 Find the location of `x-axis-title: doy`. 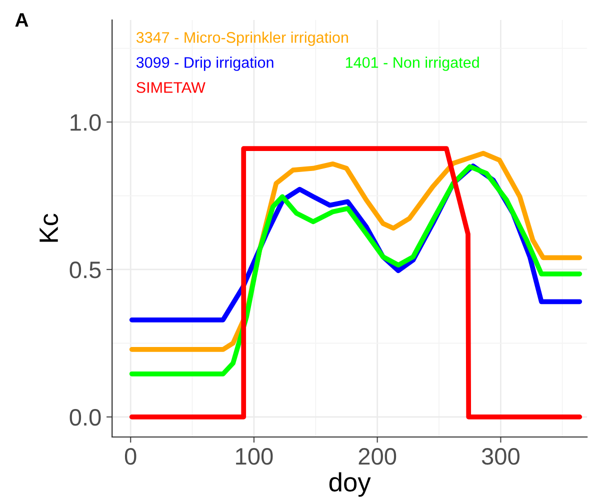

x-axis-title: doy is located at coordinates (350, 484).